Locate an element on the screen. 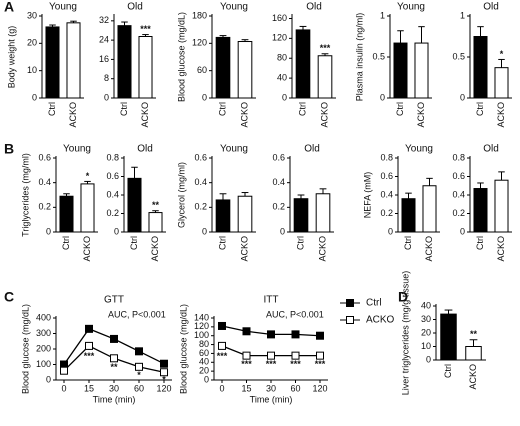 This screenshot has height=426, width=520. y-tick-label: 60 is located at coordinates (202, 70).